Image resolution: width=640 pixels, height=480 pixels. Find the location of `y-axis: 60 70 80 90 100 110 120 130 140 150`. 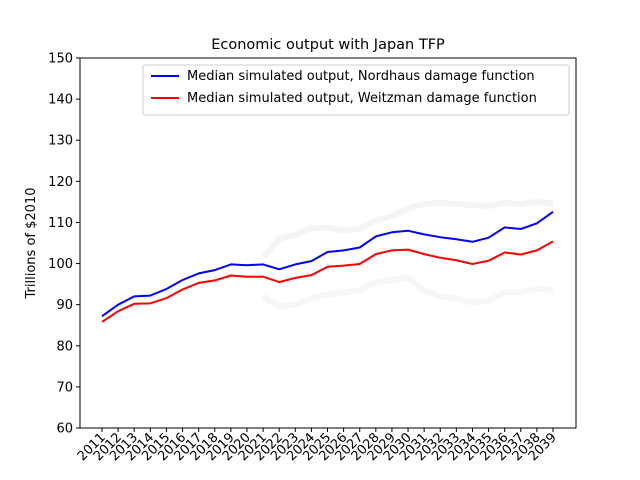

y-axis: 60 70 80 90 100 110 120 130 140 150 is located at coordinates (64, 244).